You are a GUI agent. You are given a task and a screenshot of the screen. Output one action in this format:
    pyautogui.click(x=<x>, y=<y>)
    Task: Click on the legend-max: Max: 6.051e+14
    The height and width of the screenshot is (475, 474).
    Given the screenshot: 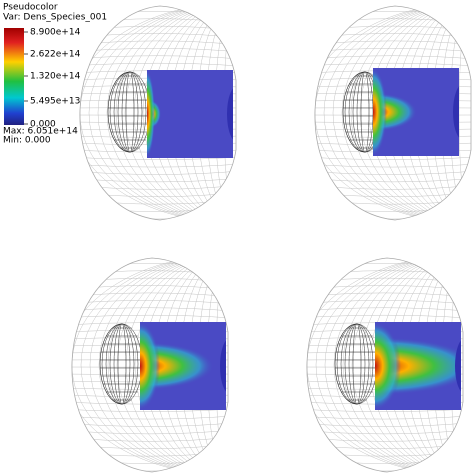 What is the action you would take?
    pyautogui.click(x=40, y=132)
    